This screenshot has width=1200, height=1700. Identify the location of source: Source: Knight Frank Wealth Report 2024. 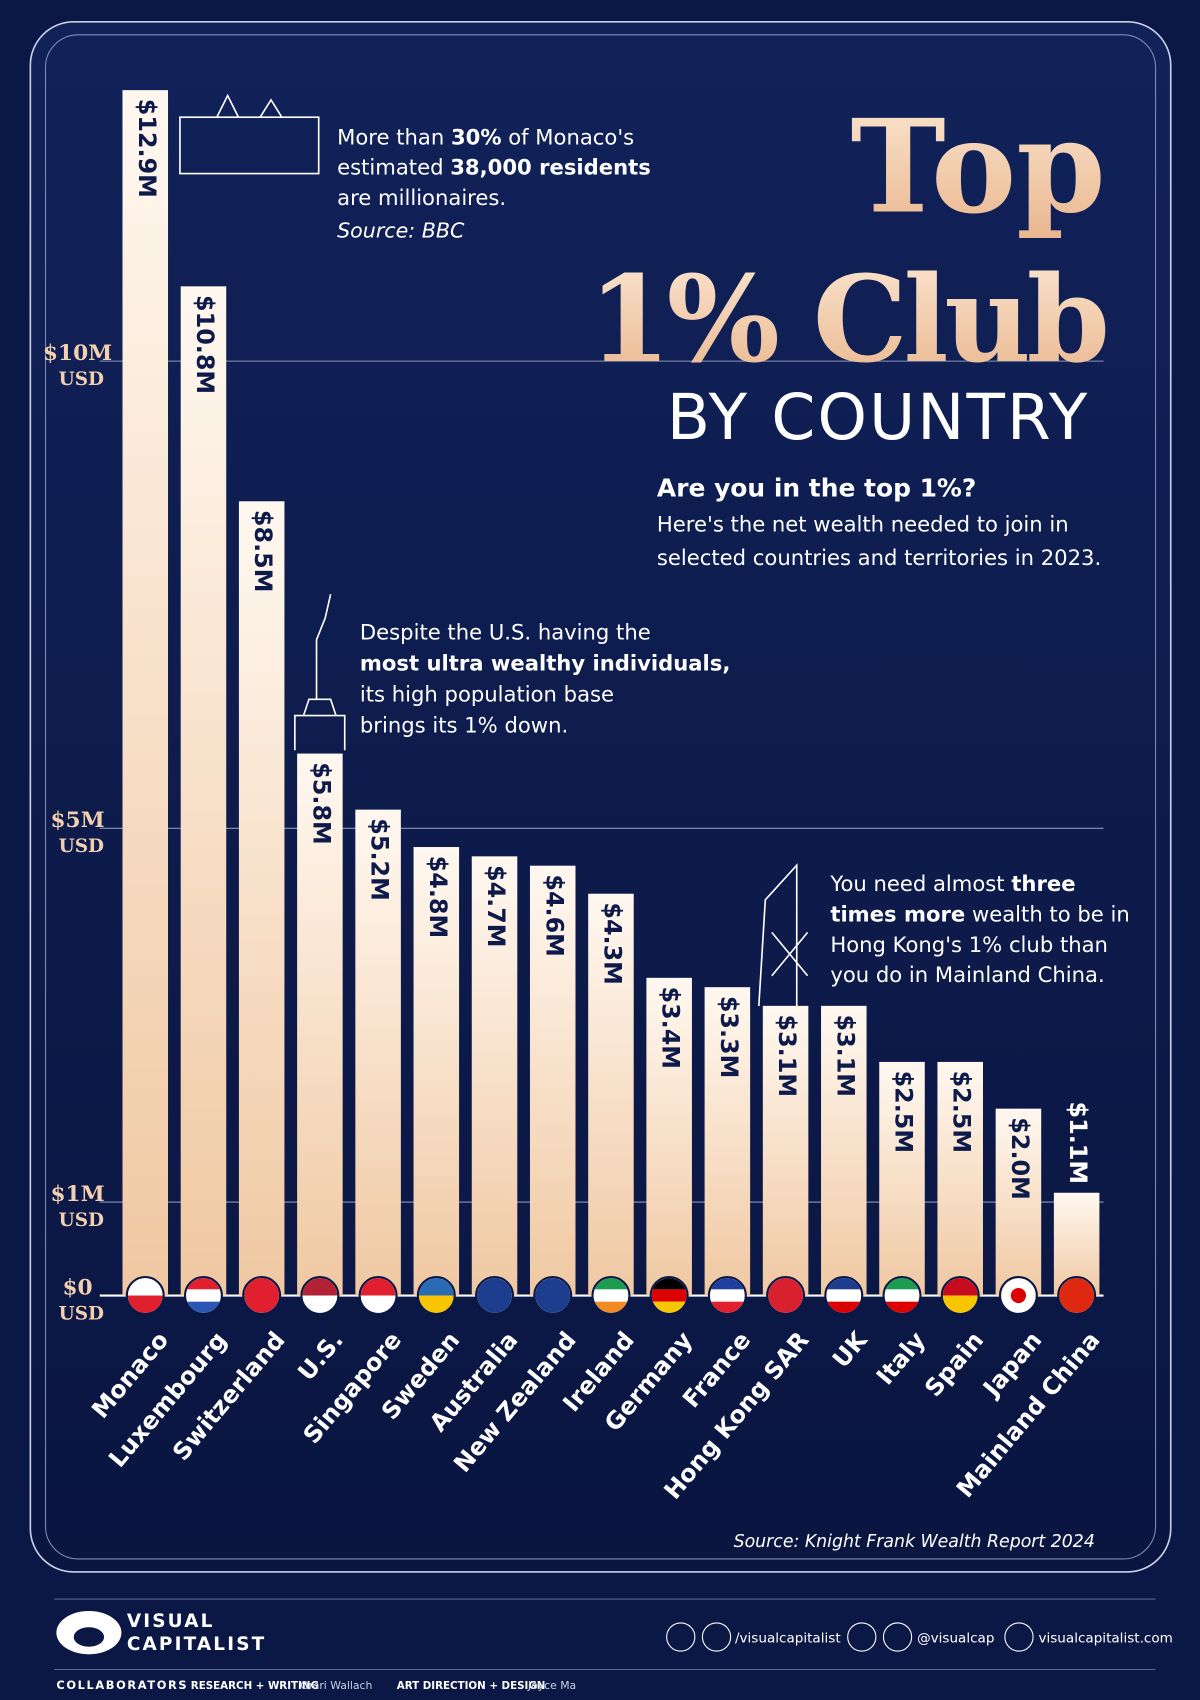
(914, 1542).